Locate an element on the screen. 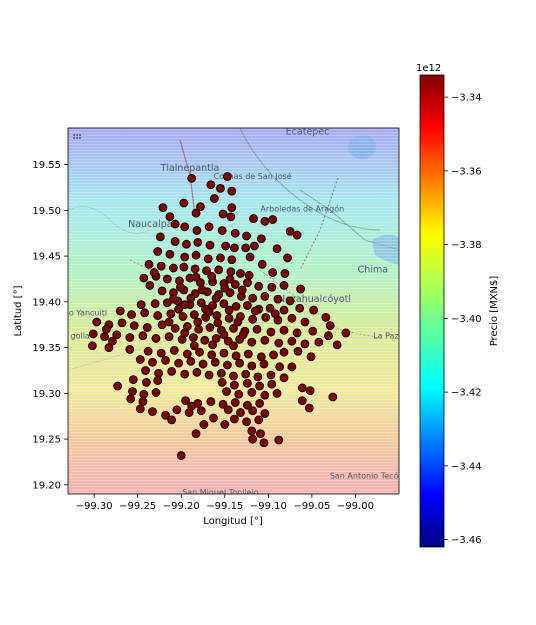 The height and width of the screenshot is (625, 536). y-tick-label: 19.25 is located at coordinates (46, 440).